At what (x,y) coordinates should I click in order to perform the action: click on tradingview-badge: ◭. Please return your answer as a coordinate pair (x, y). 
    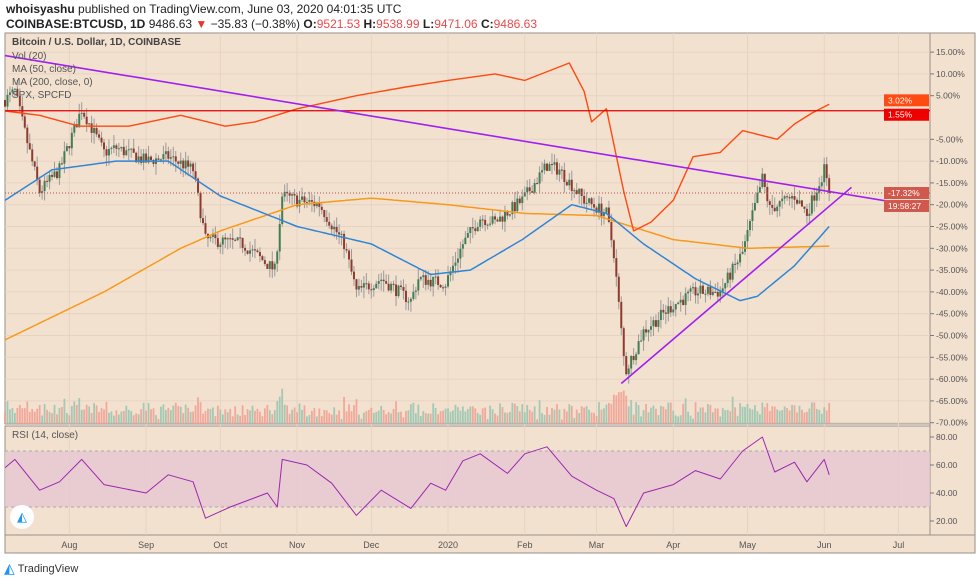
    Looking at the image, I should click on (22, 517).